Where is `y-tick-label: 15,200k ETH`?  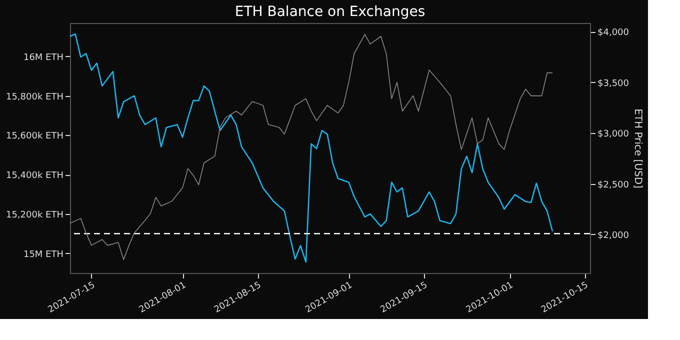 y-tick-label: 15,200k ETH is located at coordinates (35, 215).